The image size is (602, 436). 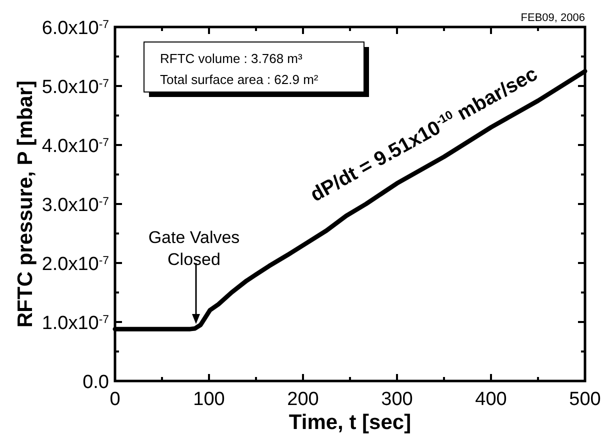 What do you see at coordinates (25, 204) in the screenshot?
I see `y-axis-title: RFTC pressure, P [mbar]` at bounding box center [25, 204].